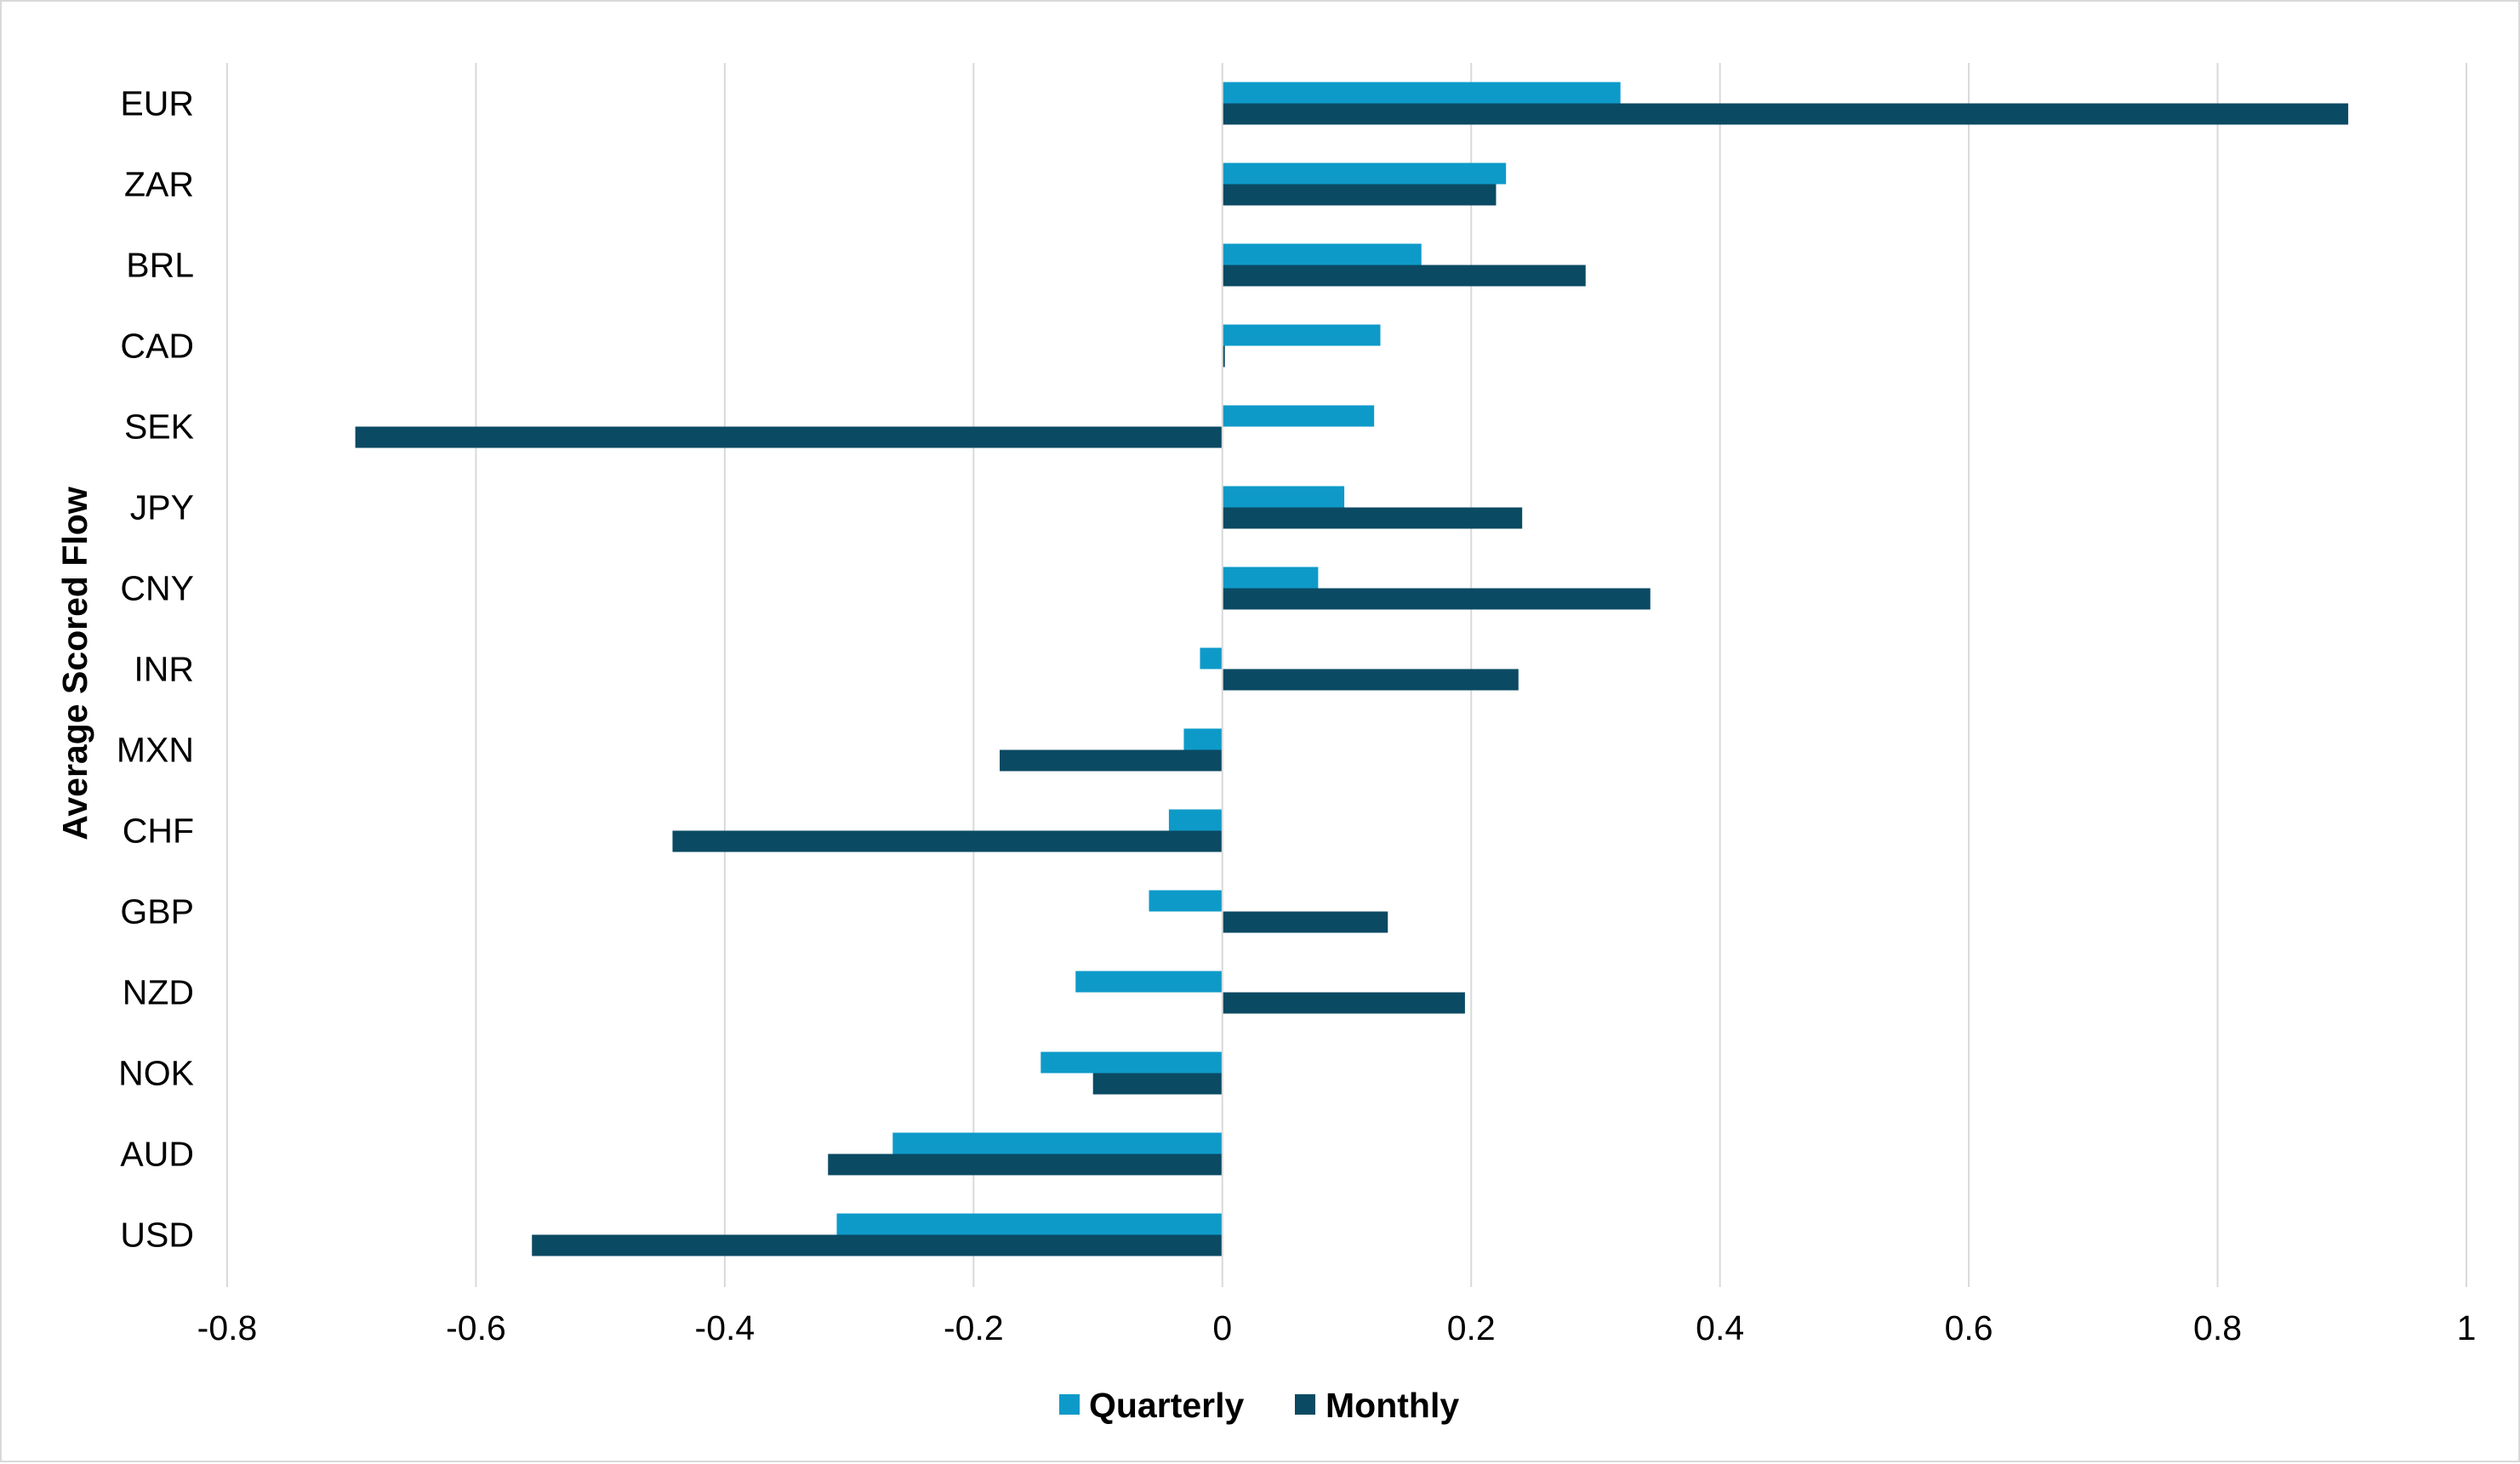  What do you see at coordinates (877, 1245) in the screenshot?
I see `bar-monthly-usd` at bounding box center [877, 1245].